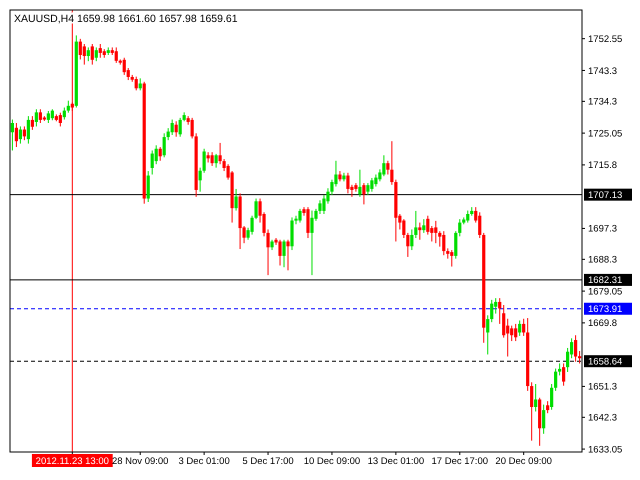 The height and width of the screenshot is (480, 640). Describe the element at coordinates (605, 39) in the screenshot. I see `y-tick-label: 1752.55` at that location.